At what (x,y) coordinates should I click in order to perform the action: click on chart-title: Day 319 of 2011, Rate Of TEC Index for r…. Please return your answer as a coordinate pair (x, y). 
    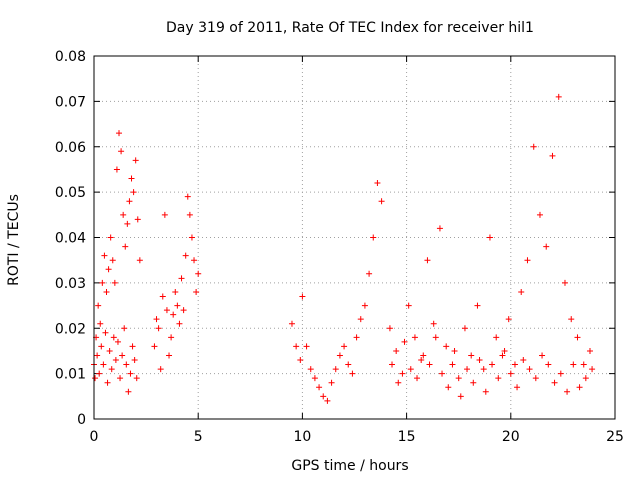
    Looking at the image, I should click on (350, 28).